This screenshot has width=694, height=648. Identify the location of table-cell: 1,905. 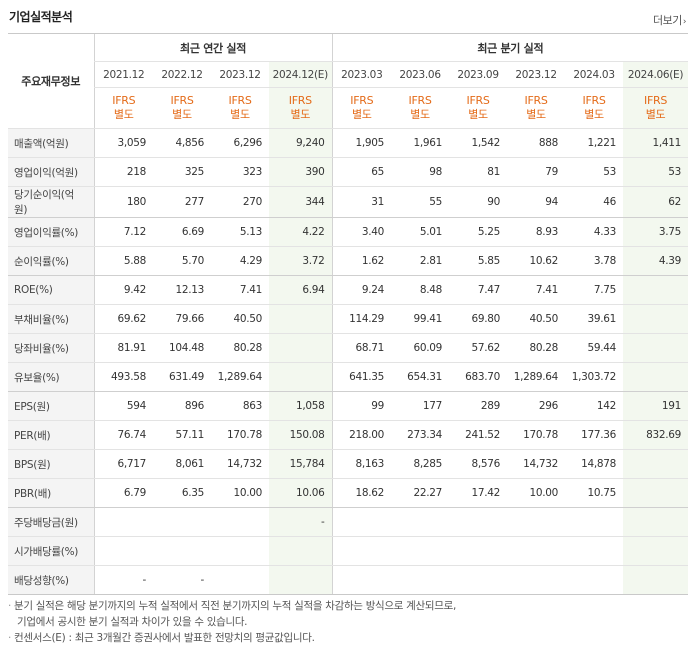
(361, 143).